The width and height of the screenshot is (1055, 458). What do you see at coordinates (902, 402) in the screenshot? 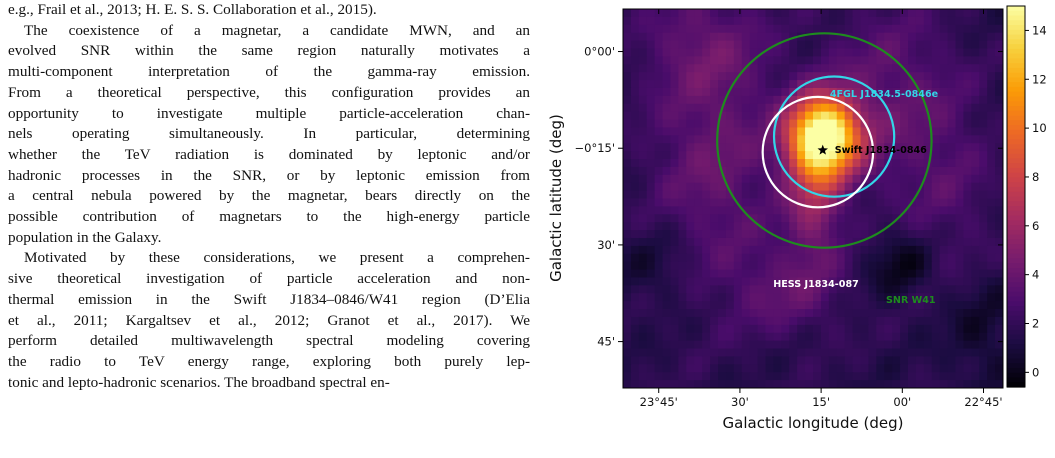
I see `x-tick-label: 00'` at bounding box center [902, 402].